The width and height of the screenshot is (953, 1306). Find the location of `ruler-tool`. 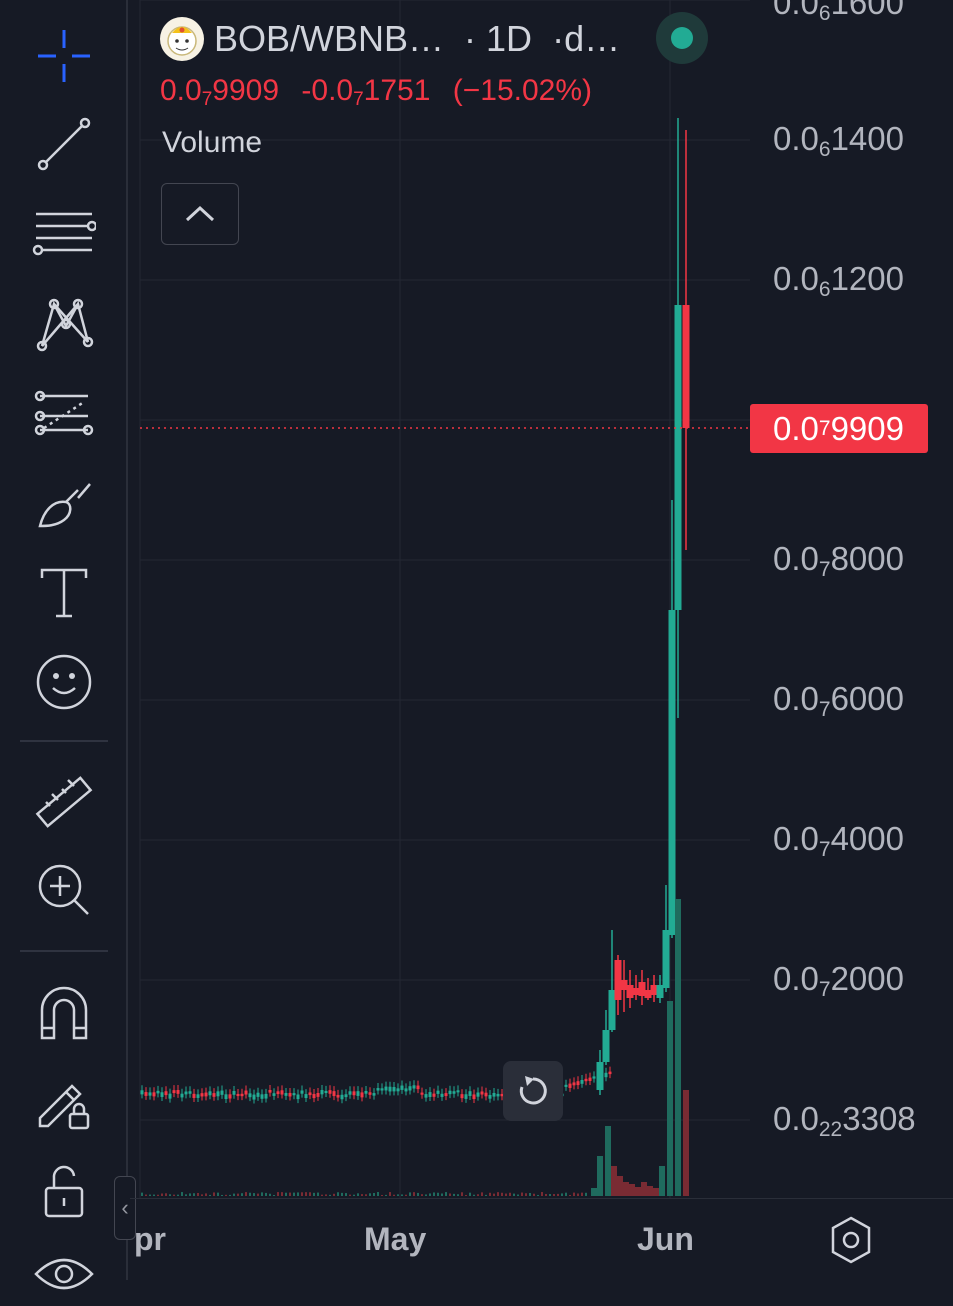

ruler-tool is located at coordinates (64, 802).